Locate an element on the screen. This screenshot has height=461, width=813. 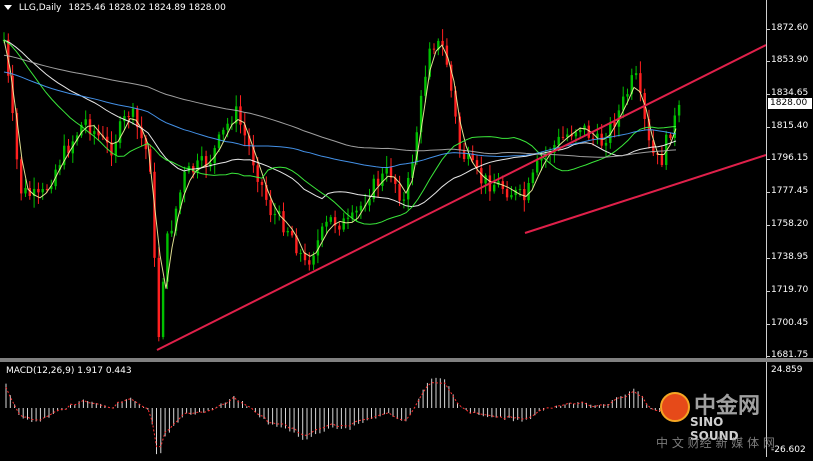
macd-axis-bottom: -26.602 is located at coordinates (788, 450).